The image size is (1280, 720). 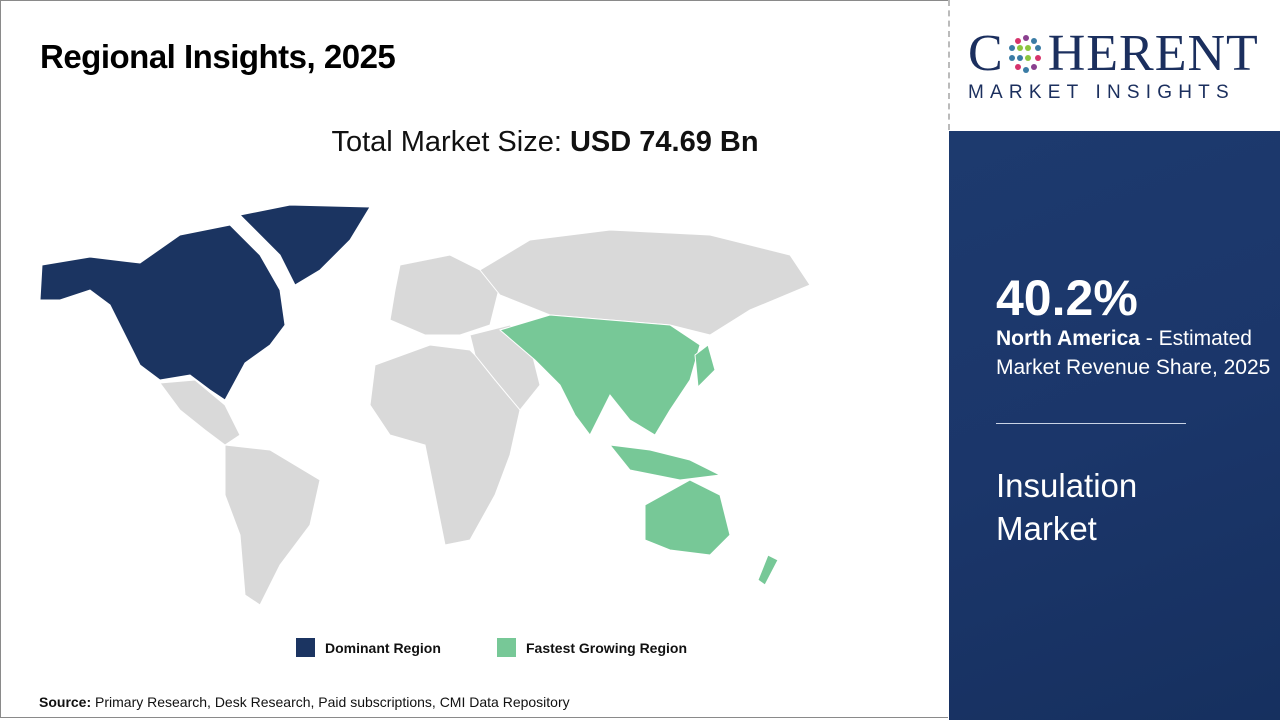 I want to click on region-japan, so click(x=705, y=366).